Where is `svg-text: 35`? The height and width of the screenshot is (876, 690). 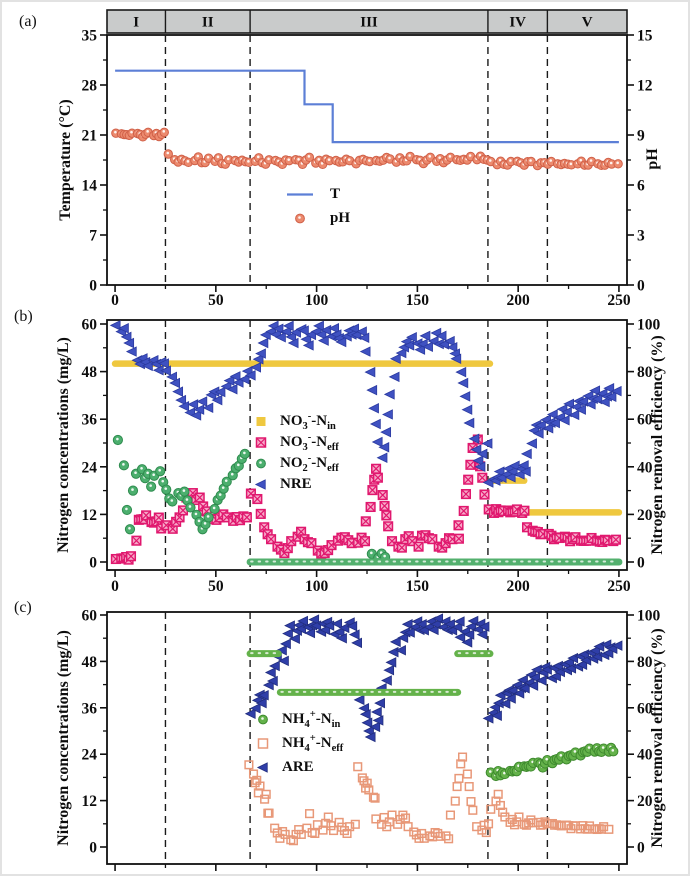 svg-text: 35 is located at coordinates (90, 36).